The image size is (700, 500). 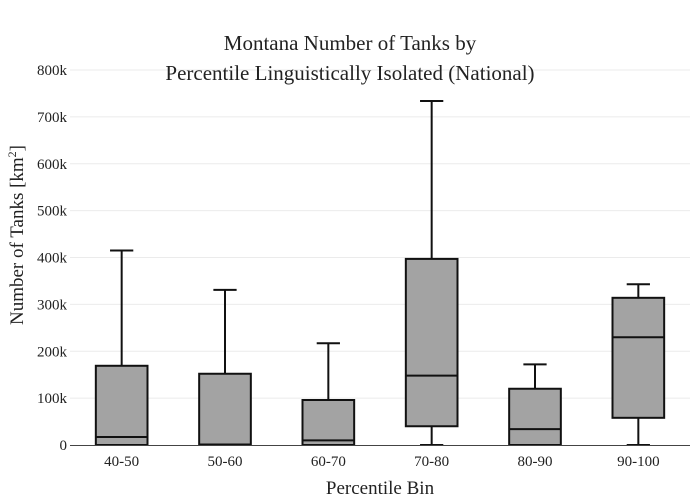 I want to click on y-axis-title-main: Number of Tanks [km, so click(x=17, y=241).